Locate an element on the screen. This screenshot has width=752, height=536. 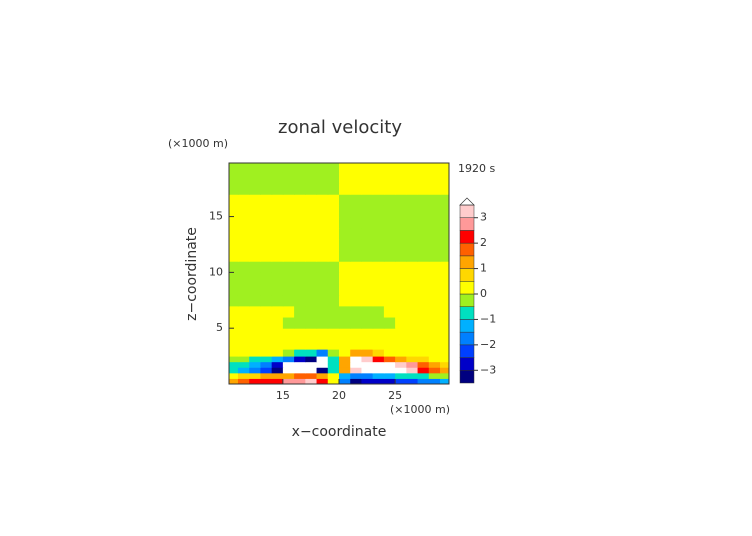
colorbar-tick-label: 0 is located at coordinates (483, 293).